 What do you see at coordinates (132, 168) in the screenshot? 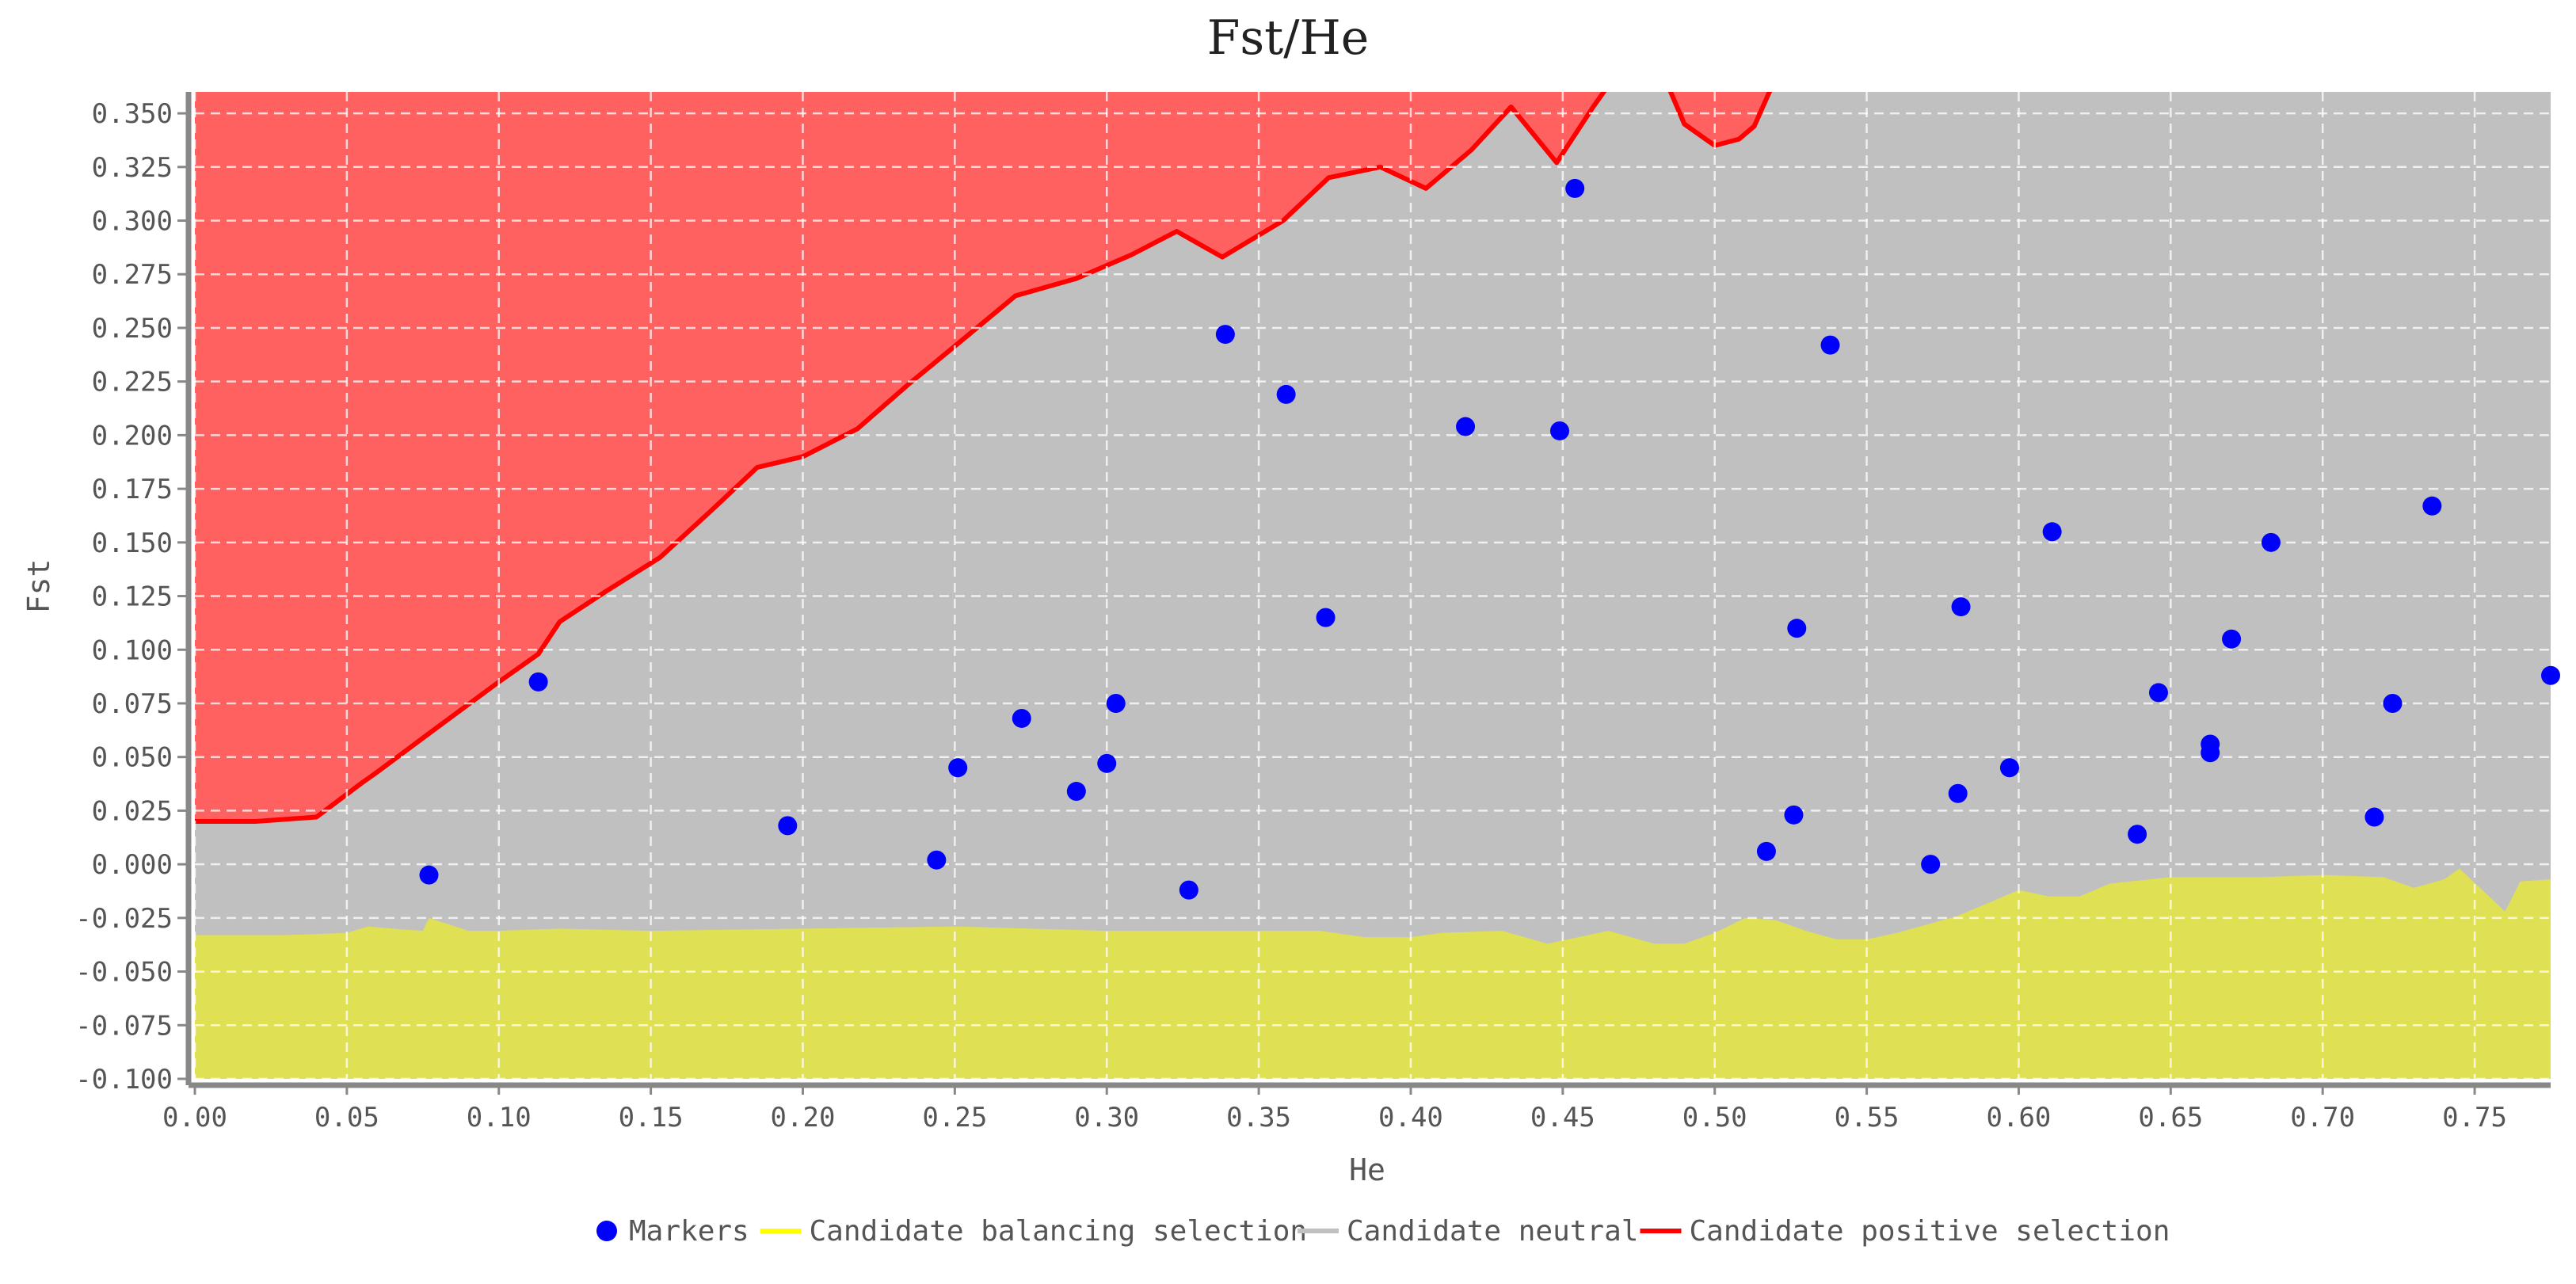
I see `y-tick-label: 0.325` at bounding box center [132, 168].